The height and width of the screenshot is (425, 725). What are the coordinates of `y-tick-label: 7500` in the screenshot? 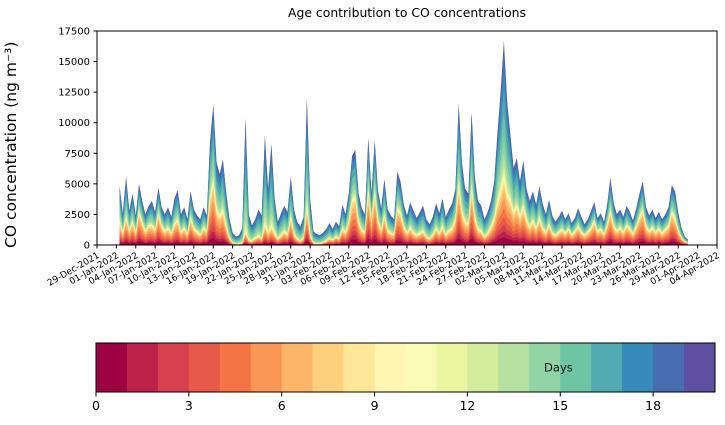 It's located at (77, 154).